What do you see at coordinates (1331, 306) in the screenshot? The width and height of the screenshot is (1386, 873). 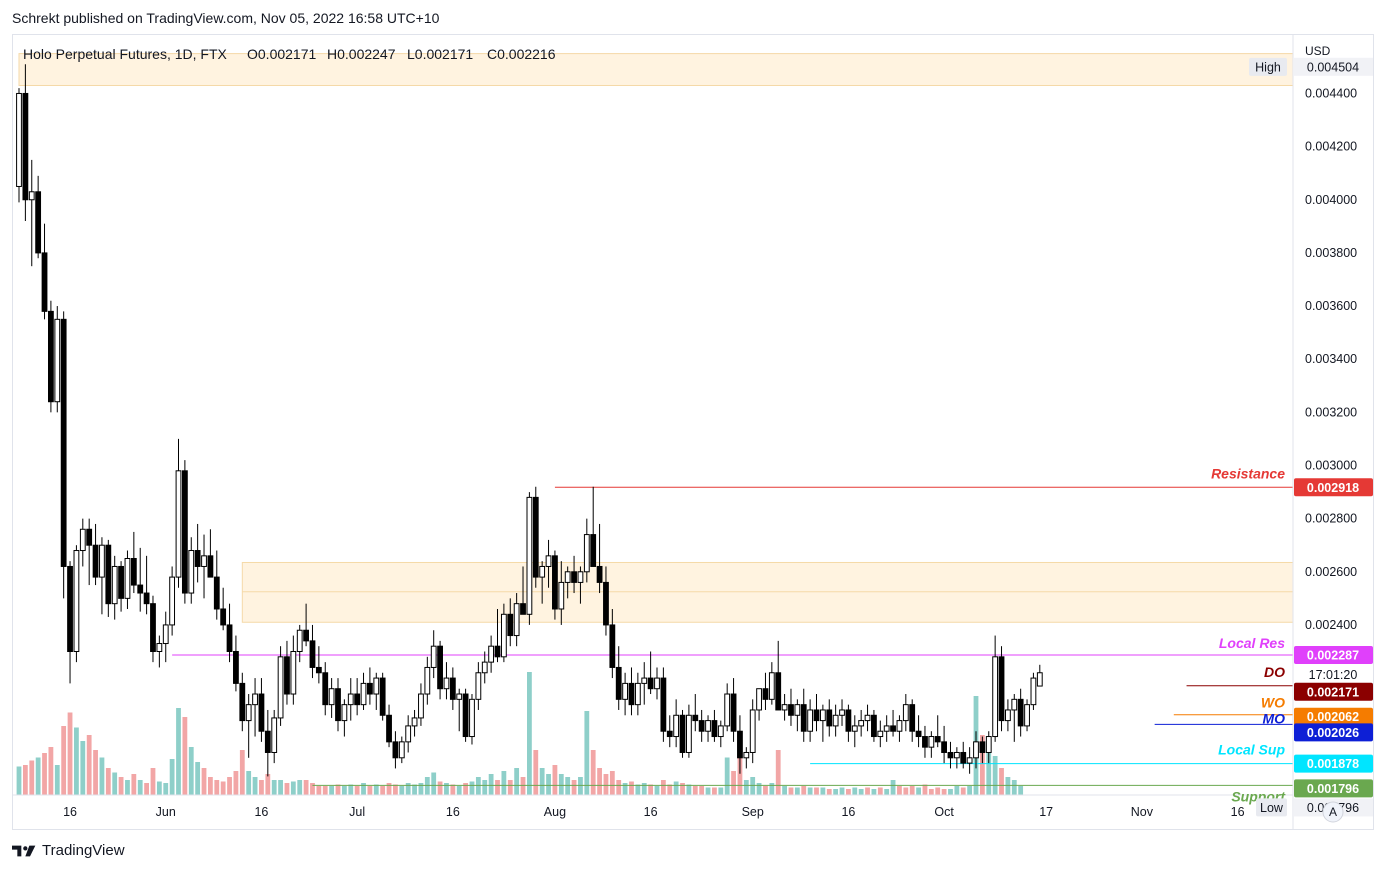 I see `y-tick-label: 0.003600` at bounding box center [1331, 306].